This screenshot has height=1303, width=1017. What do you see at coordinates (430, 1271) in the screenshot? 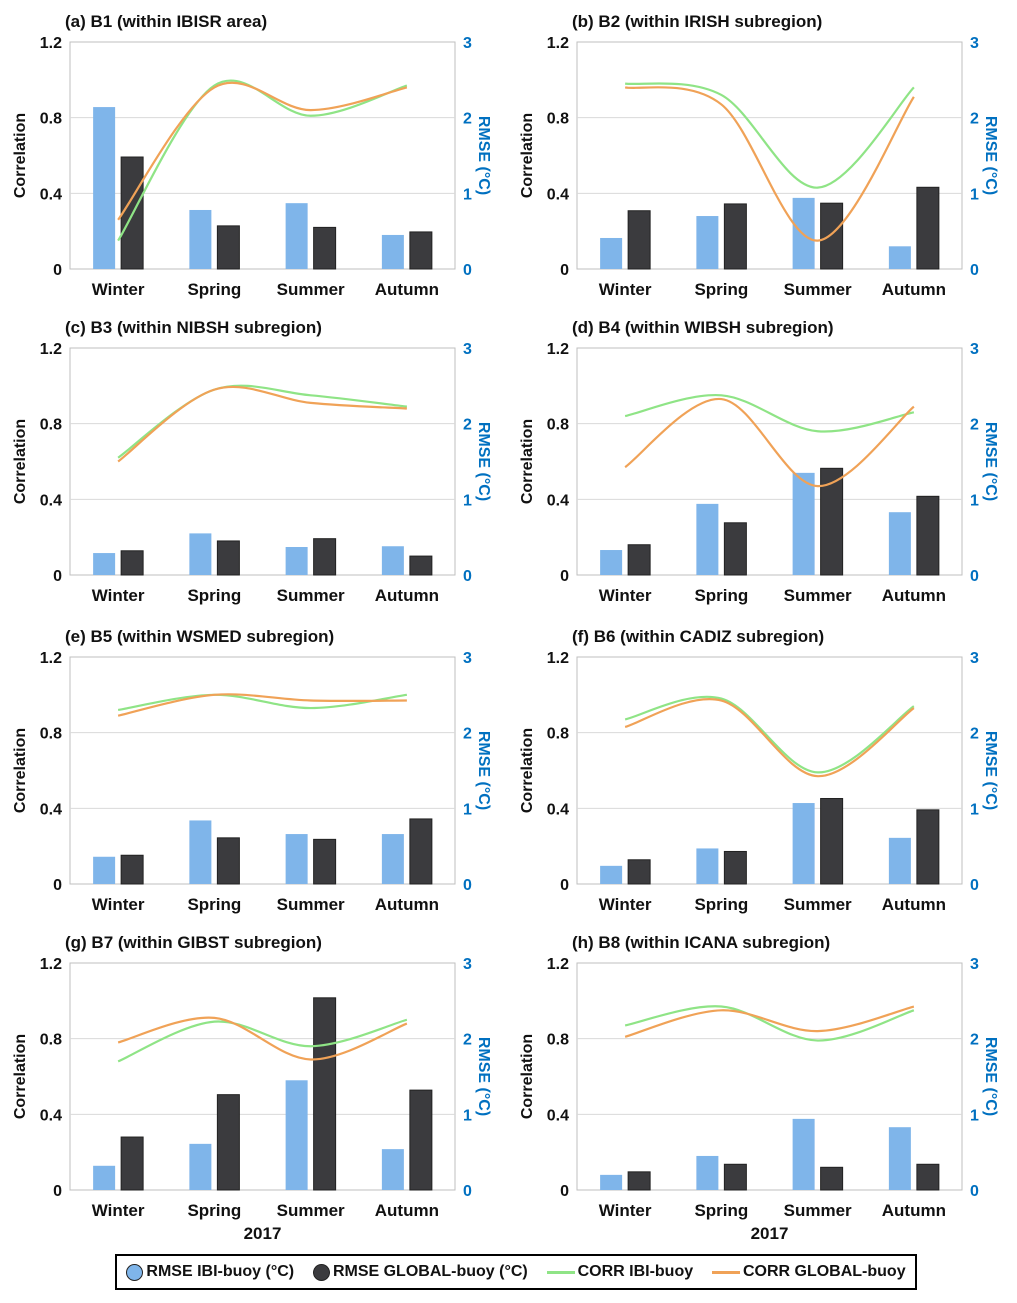
I see `legend-label: RMSE GLOBAL-buoy (°C)` at bounding box center [430, 1271].